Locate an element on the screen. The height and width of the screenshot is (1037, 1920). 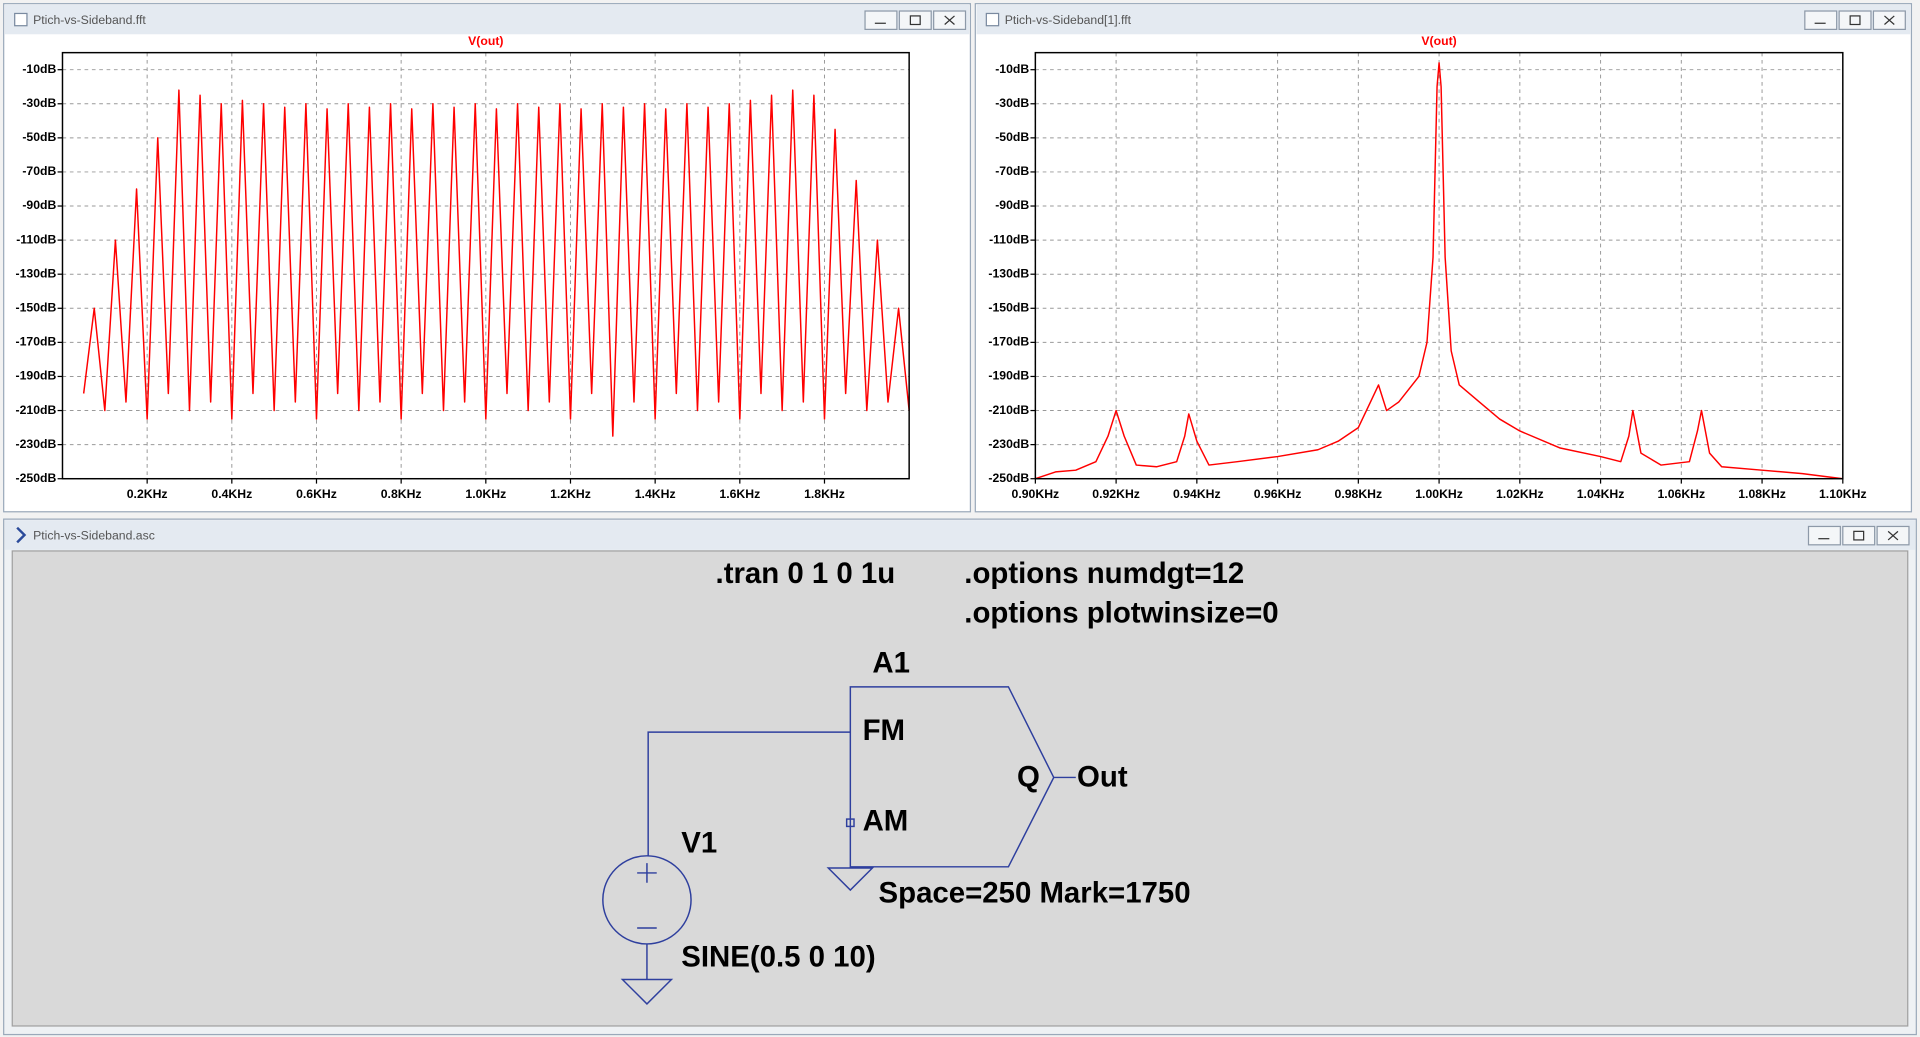
net-label: Out is located at coordinates (1102, 776).